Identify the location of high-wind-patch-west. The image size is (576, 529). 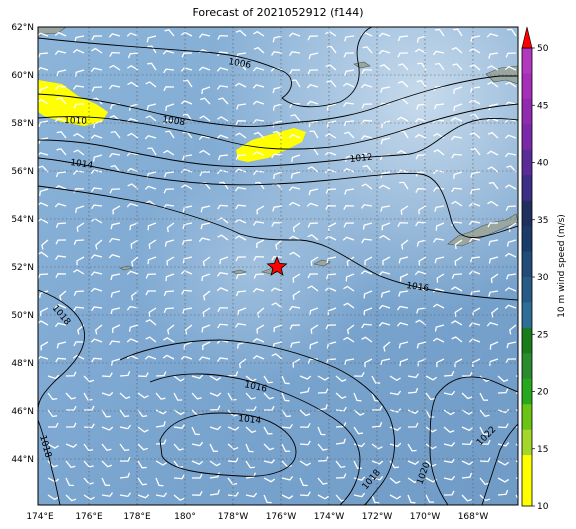
(73, 103).